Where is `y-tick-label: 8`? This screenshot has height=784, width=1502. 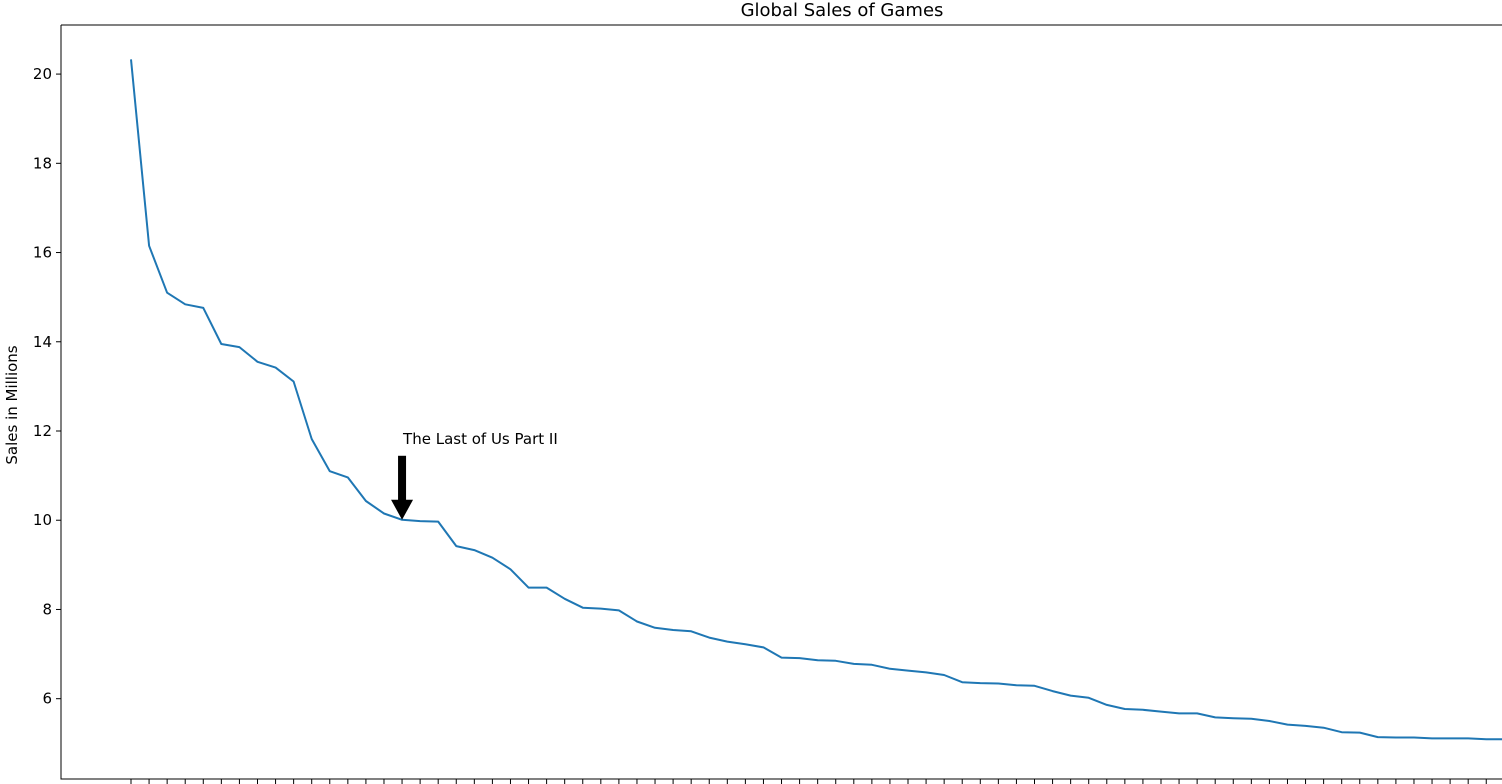 y-tick-label: 8 is located at coordinates (47, 609).